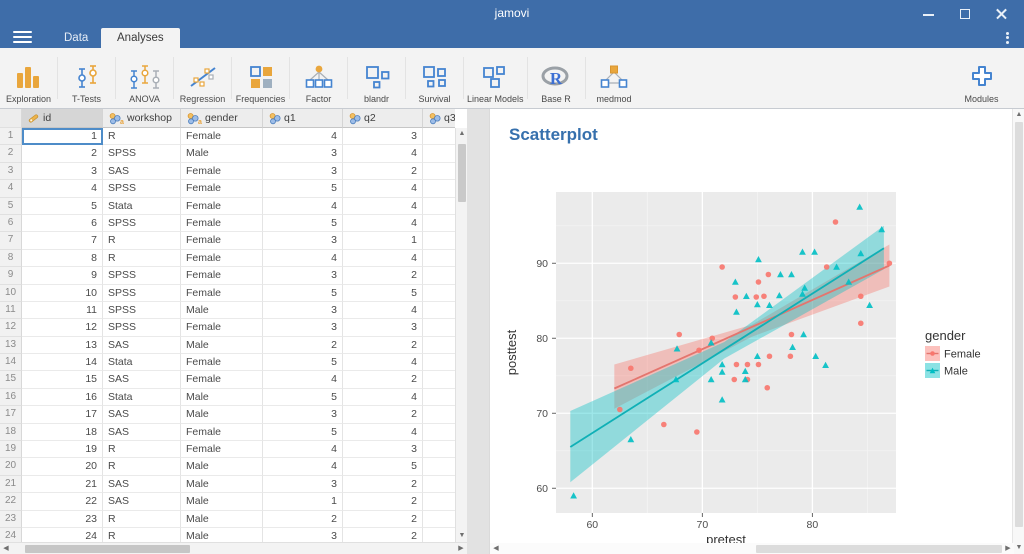 The width and height of the screenshot is (1024, 554). What do you see at coordinates (11, 310) in the screenshot?
I see `row-number: 11` at bounding box center [11, 310].